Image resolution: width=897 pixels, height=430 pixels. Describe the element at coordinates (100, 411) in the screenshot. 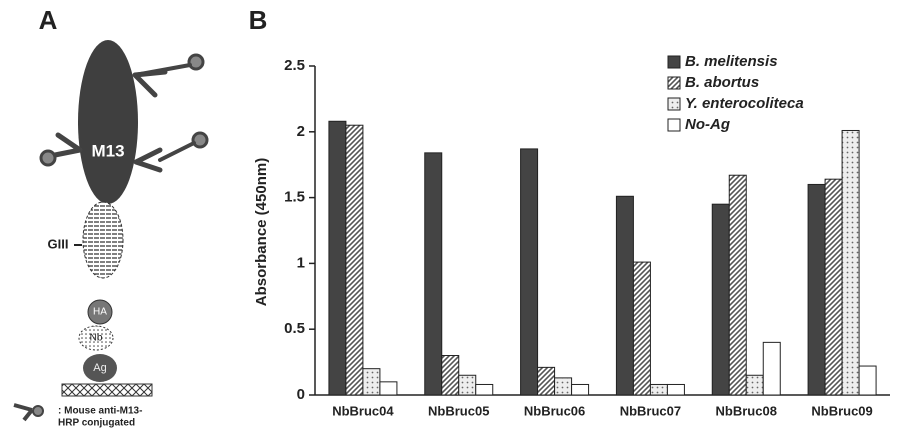

I see `legend-text: : Mouse anti-M13-` at that location.